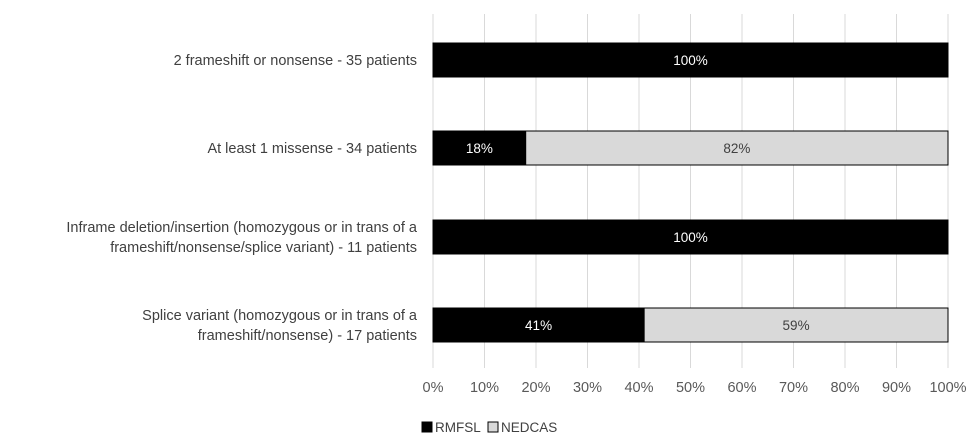  I want to click on legend-swatch-nedcas, so click(493, 427).